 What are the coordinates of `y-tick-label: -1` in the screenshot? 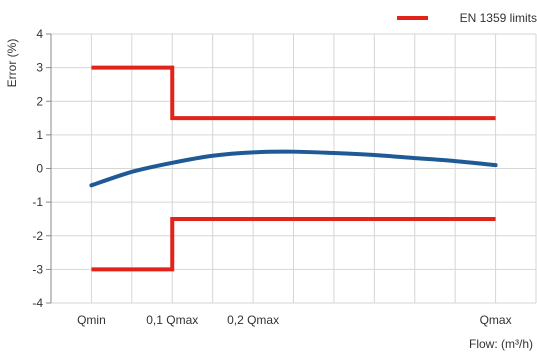 It's located at (37, 202).